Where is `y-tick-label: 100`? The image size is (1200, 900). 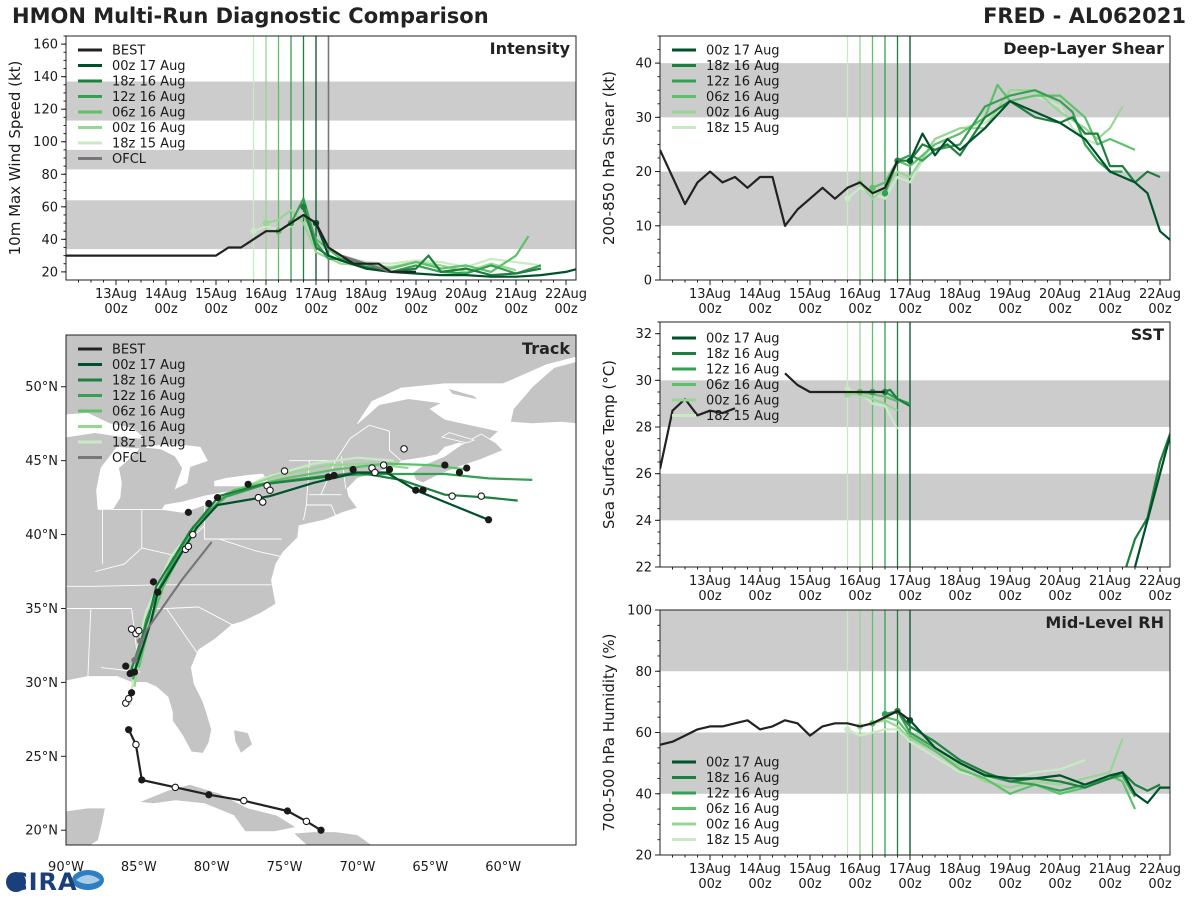
y-tick-label: 100 is located at coordinates (45, 142).